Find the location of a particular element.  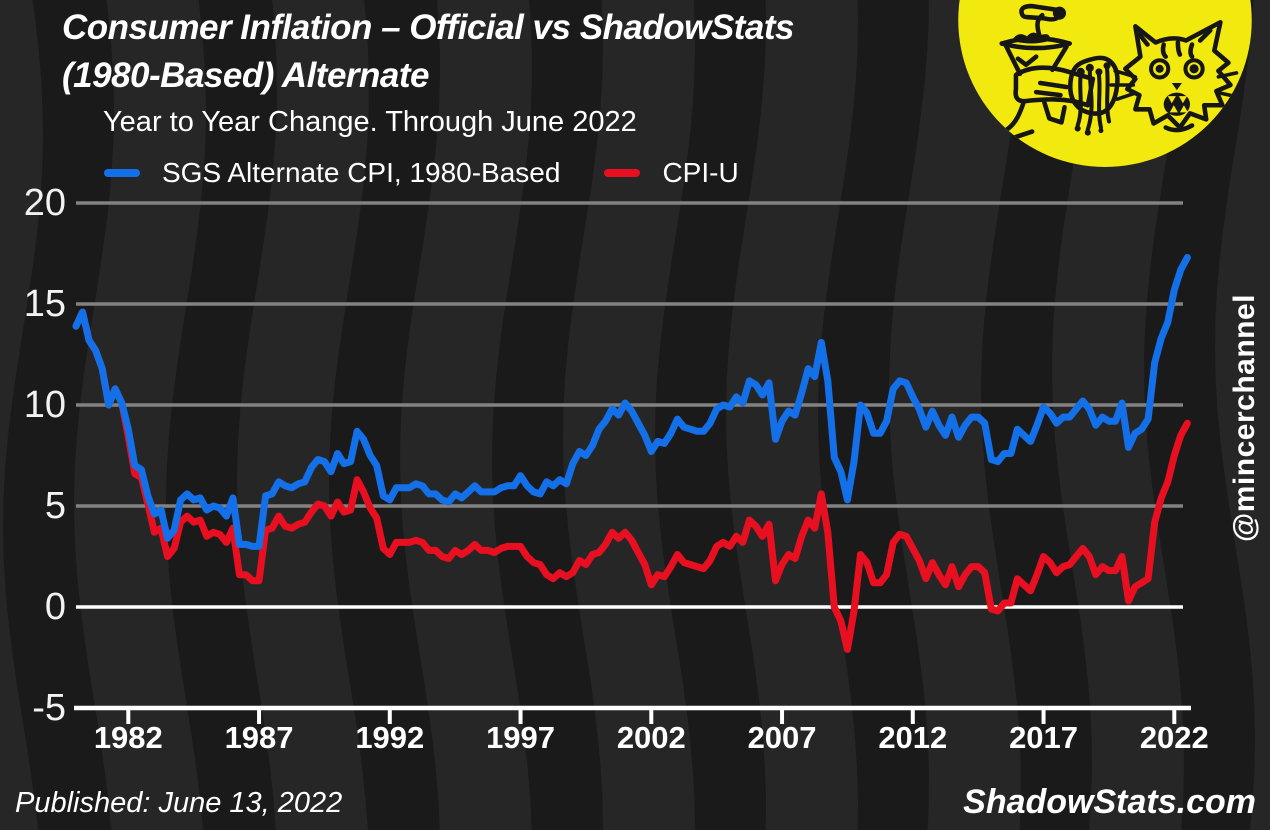

shocked-cat-icon is located at coordinates (1175, 76).